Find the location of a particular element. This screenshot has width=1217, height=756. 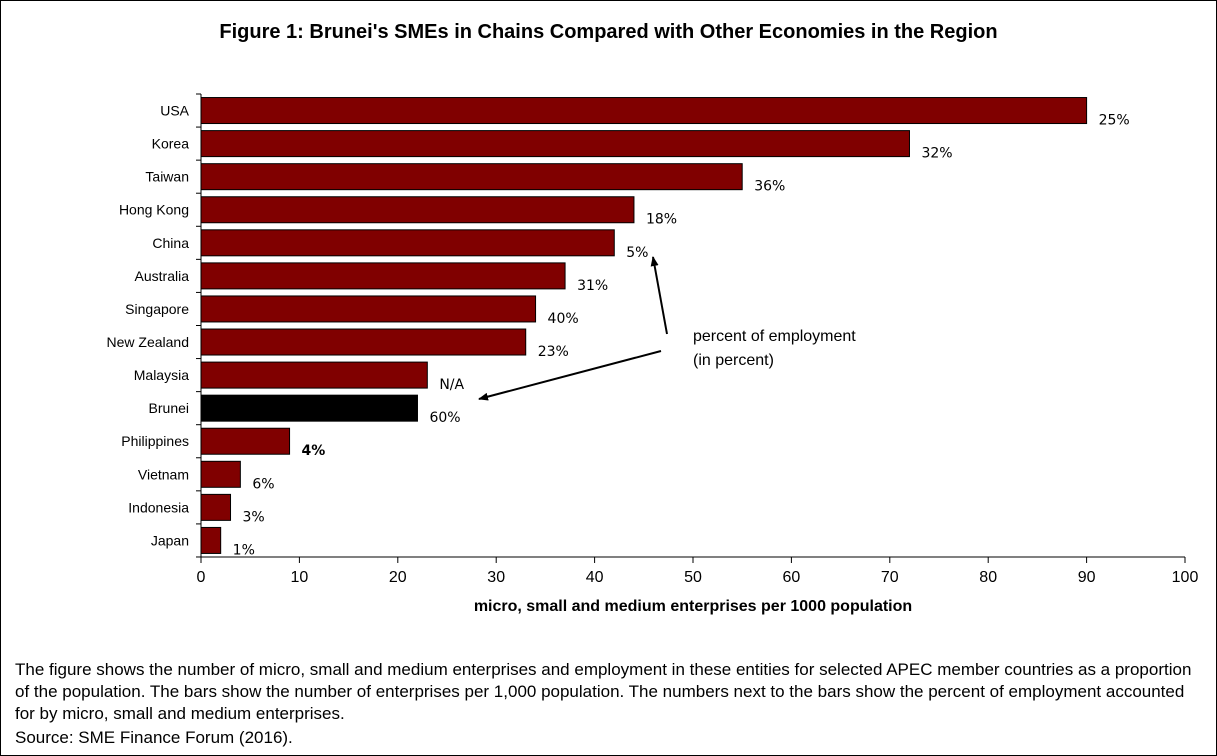

x-tick-label: 60 is located at coordinates (792, 577).